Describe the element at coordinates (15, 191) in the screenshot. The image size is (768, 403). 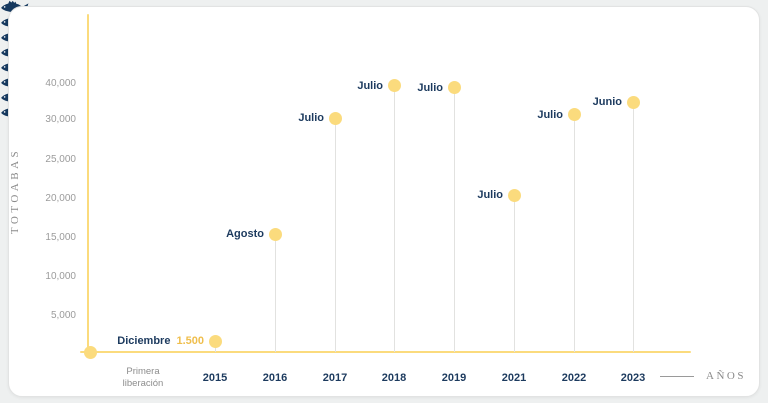
I see `y-axis-title: TOTOABAS` at that location.